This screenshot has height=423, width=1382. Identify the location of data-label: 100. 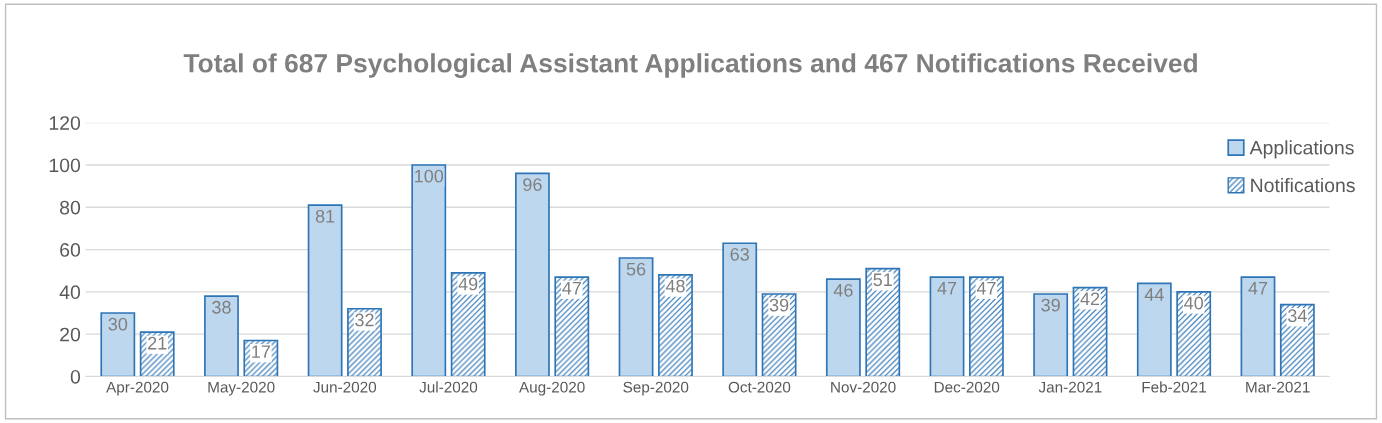
(429, 176).